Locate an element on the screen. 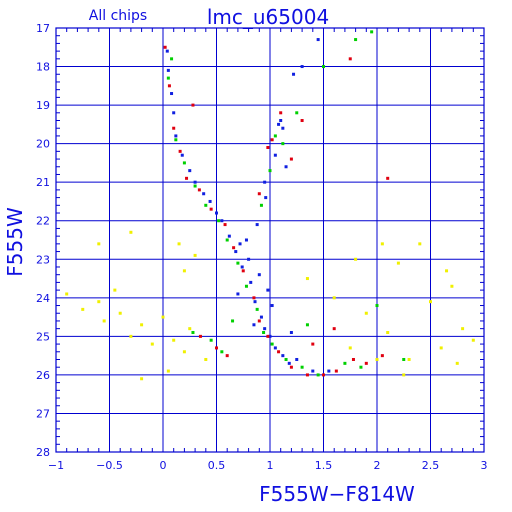 The image size is (512, 512). x-tick-label: 0 is located at coordinates (163, 465).